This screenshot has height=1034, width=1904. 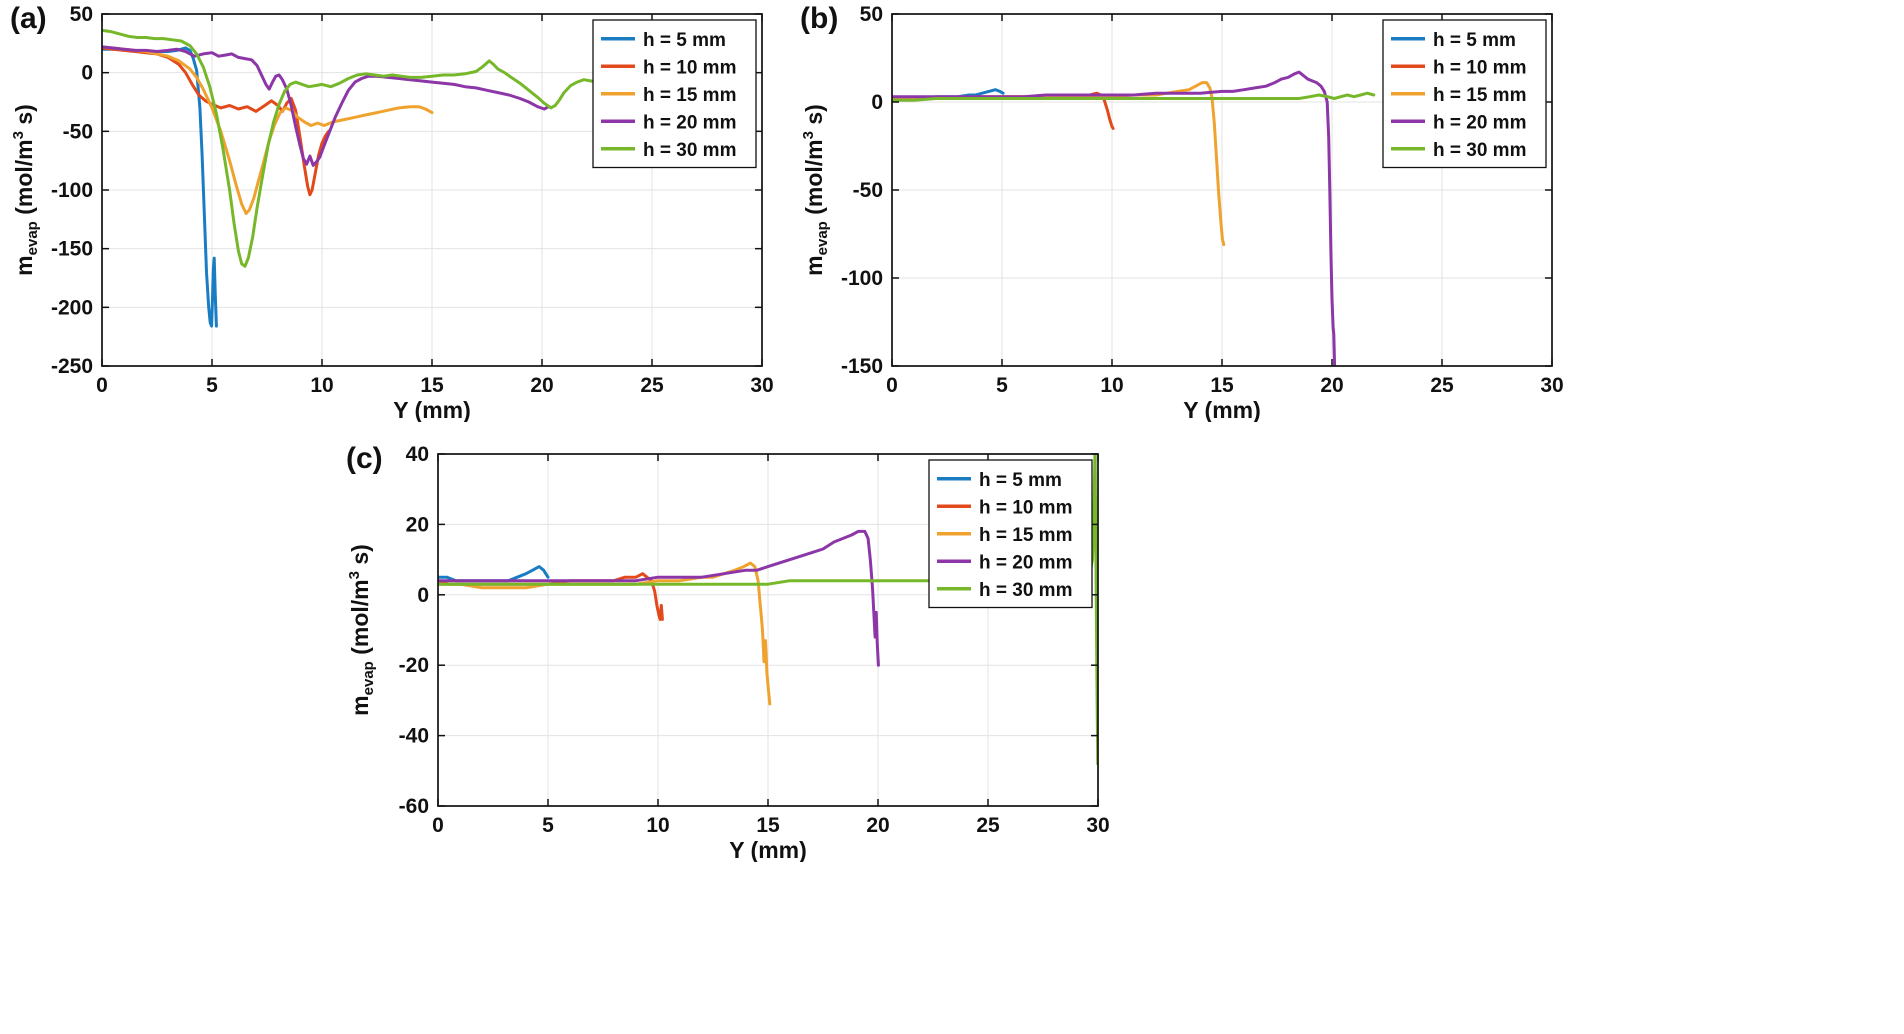 What do you see at coordinates (414, 665) in the screenshot?
I see `y-tick-label: -20` at bounding box center [414, 665].